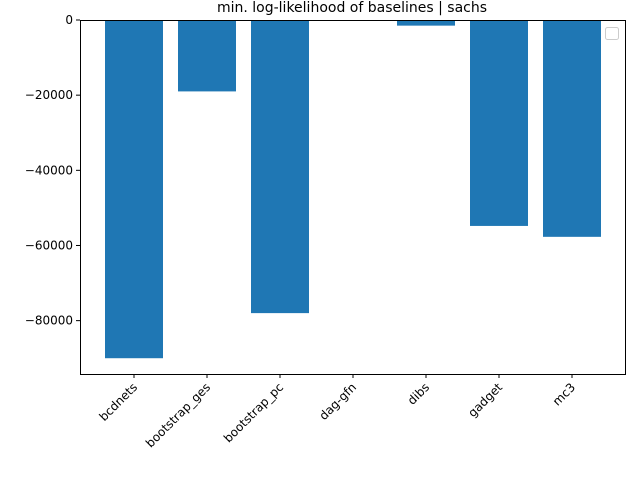 The image size is (640, 480). Describe the element at coordinates (352, 8) in the screenshot. I see `chart-title: min. log-likelihood of baselines | sachs` at that location.